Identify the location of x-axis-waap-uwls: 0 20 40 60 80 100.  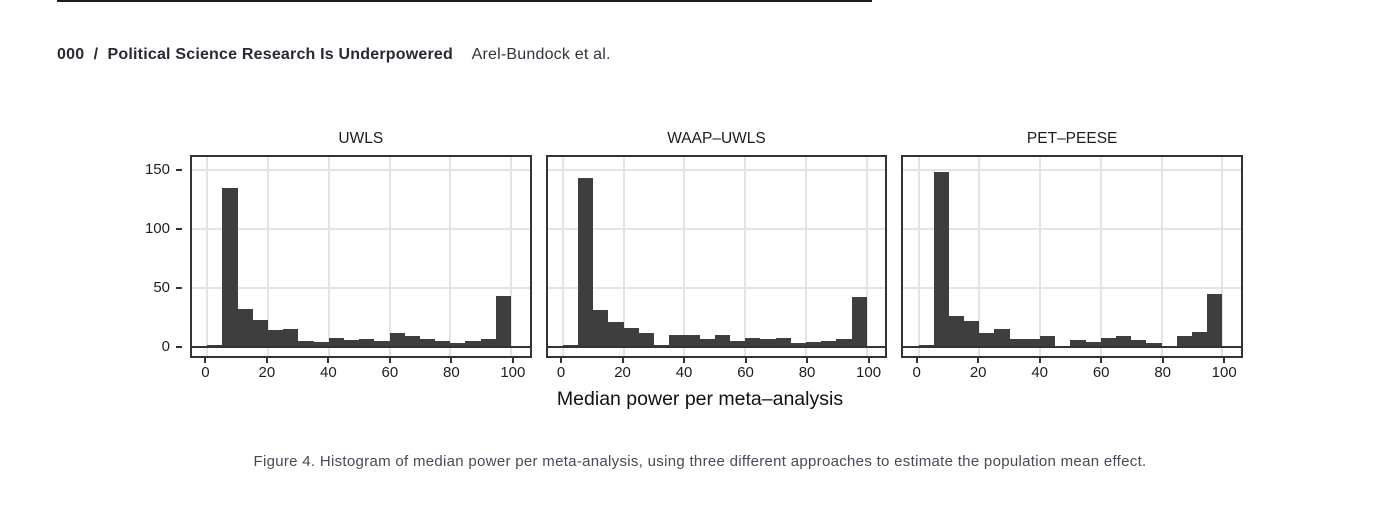
(717, 372).